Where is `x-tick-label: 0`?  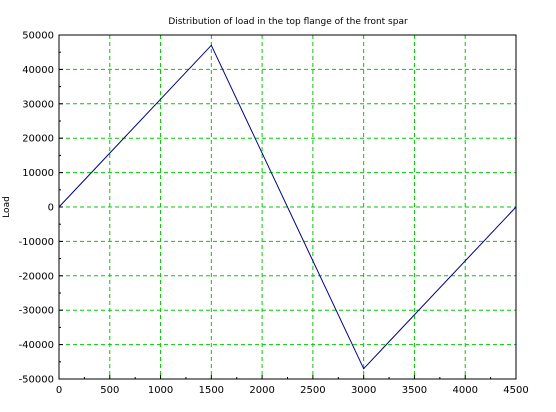 x-tick-label: 0 is located at coordinates (59, 390).